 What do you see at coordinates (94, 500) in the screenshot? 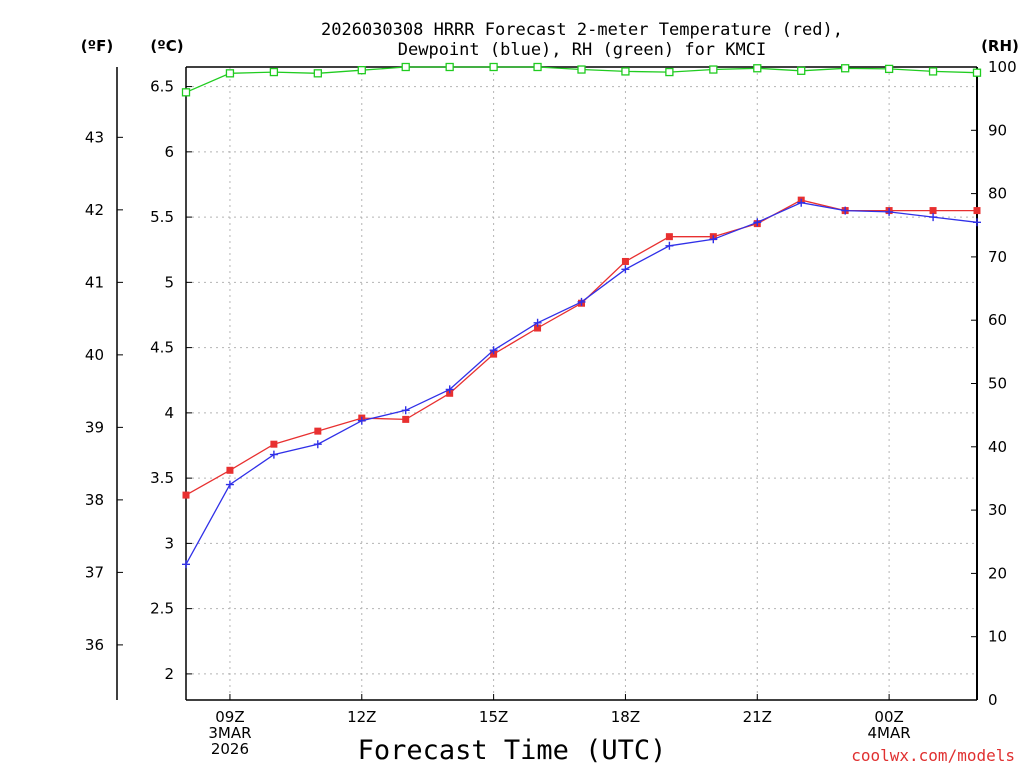
I see `fahrenheit-tick-label: 38` at bounding box center [94, 500].